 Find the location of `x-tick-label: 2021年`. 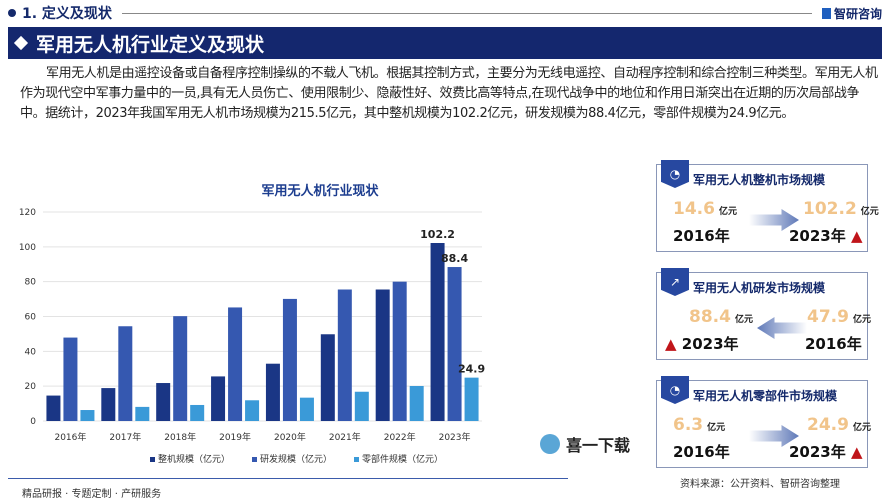

x-tick-label: 2021年 is located at coordinates (345, 437).